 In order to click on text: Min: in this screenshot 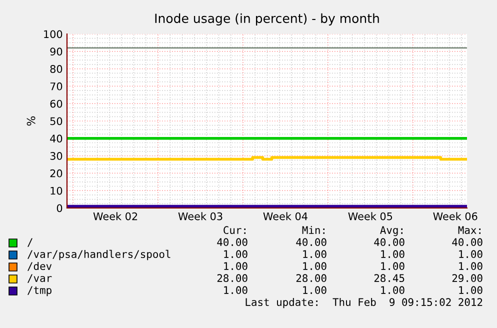, I will do `click(313, 230)`.